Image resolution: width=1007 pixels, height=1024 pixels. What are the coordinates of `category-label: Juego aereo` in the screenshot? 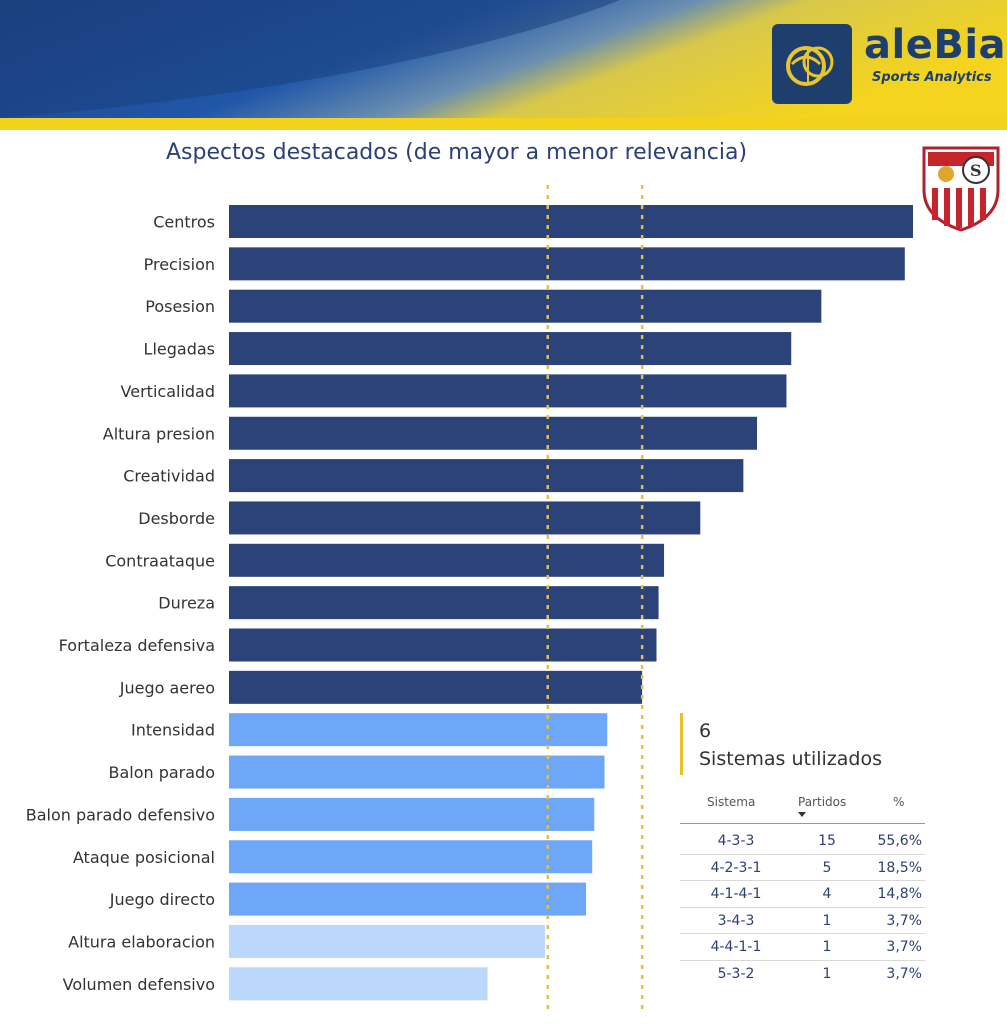 It's located at (167, 687).